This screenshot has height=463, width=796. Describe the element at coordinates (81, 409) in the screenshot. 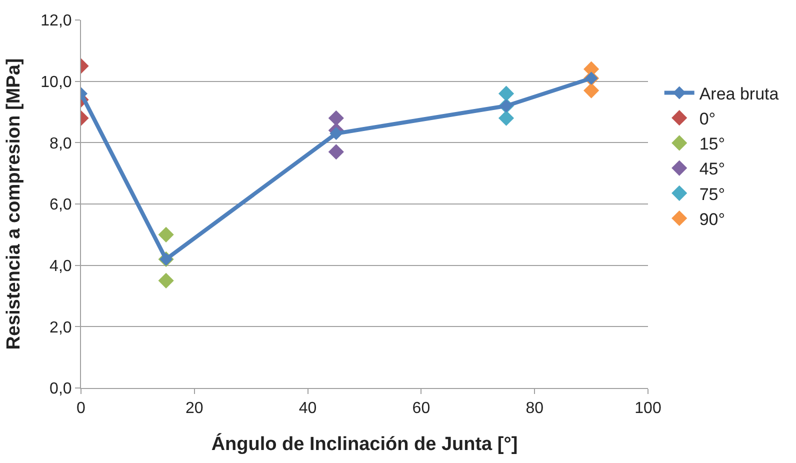

I see `x-tick-label: 0` at that location.